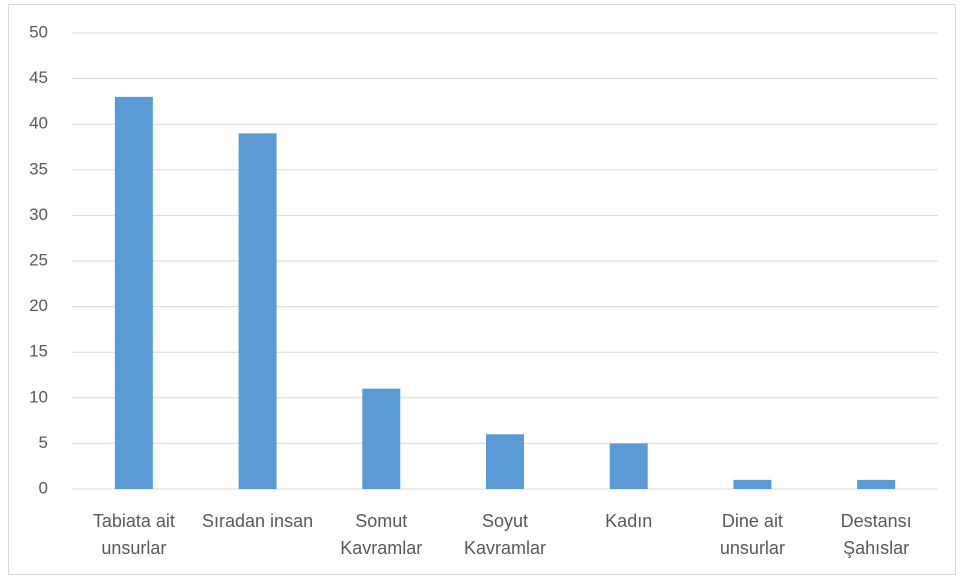 The height and width of the screenshot is (580, 964). I want to click on y-tick-label: 20, so click(38, 305).